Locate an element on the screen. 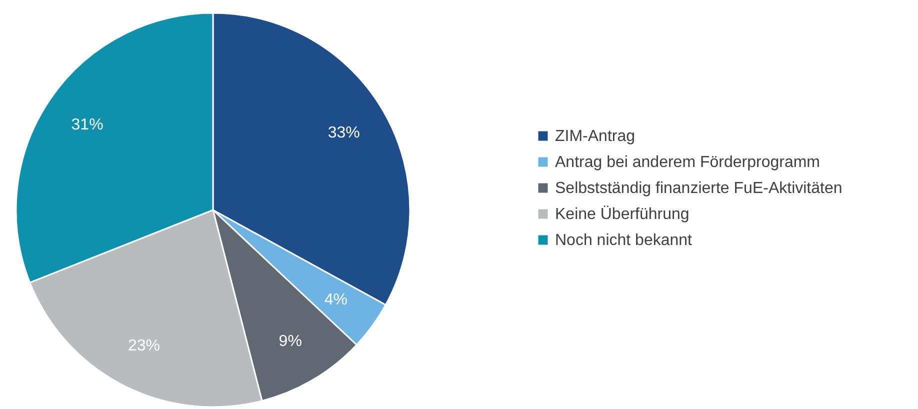 The height and width of the screenshot is (409, 918). legend-label: ZIM-Antrag is located at coordinates (595, 136).